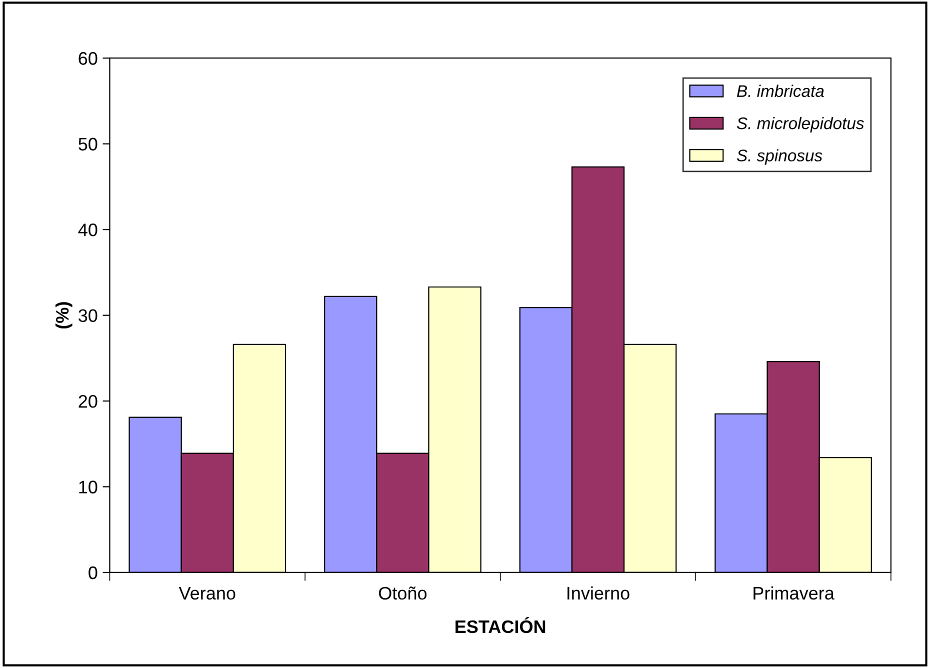  I want to click on y-tick-label: 20, so click(88, 401).